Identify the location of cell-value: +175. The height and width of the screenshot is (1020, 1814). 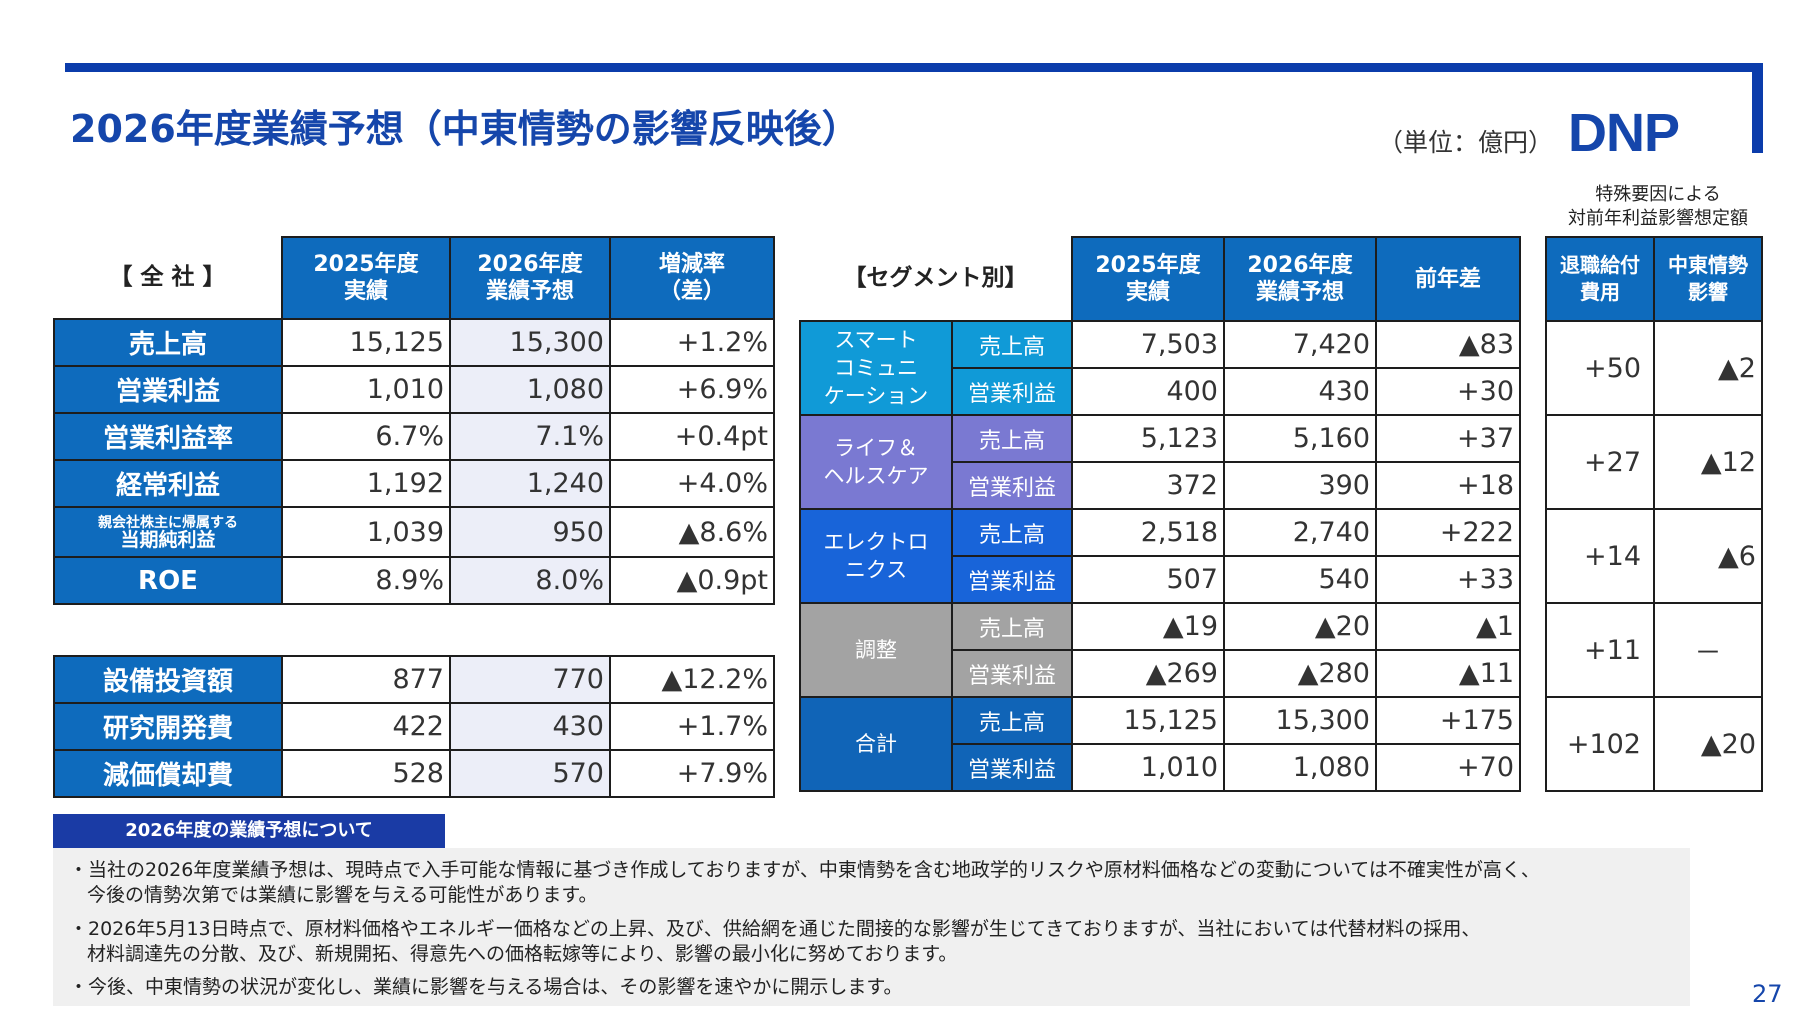
(1448, 720).